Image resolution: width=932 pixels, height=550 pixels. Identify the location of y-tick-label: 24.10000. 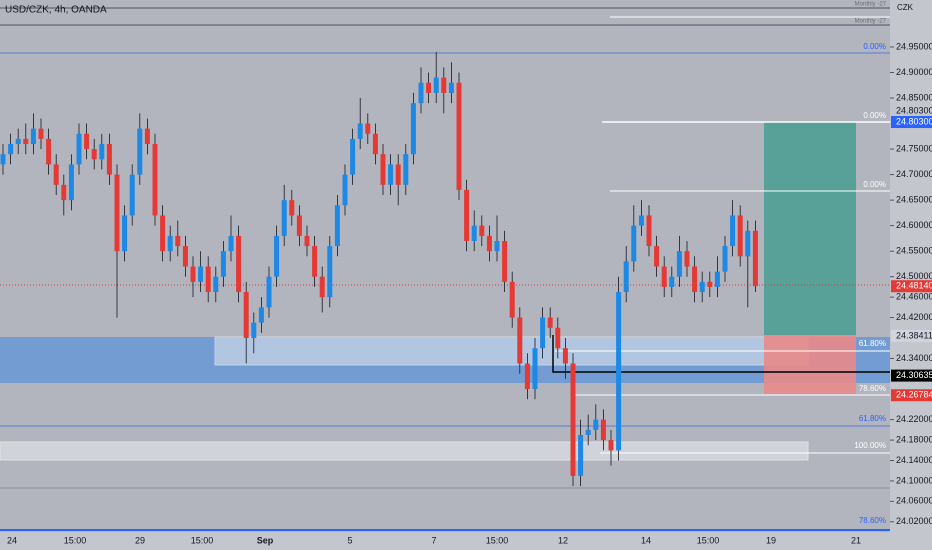
(914, 480).